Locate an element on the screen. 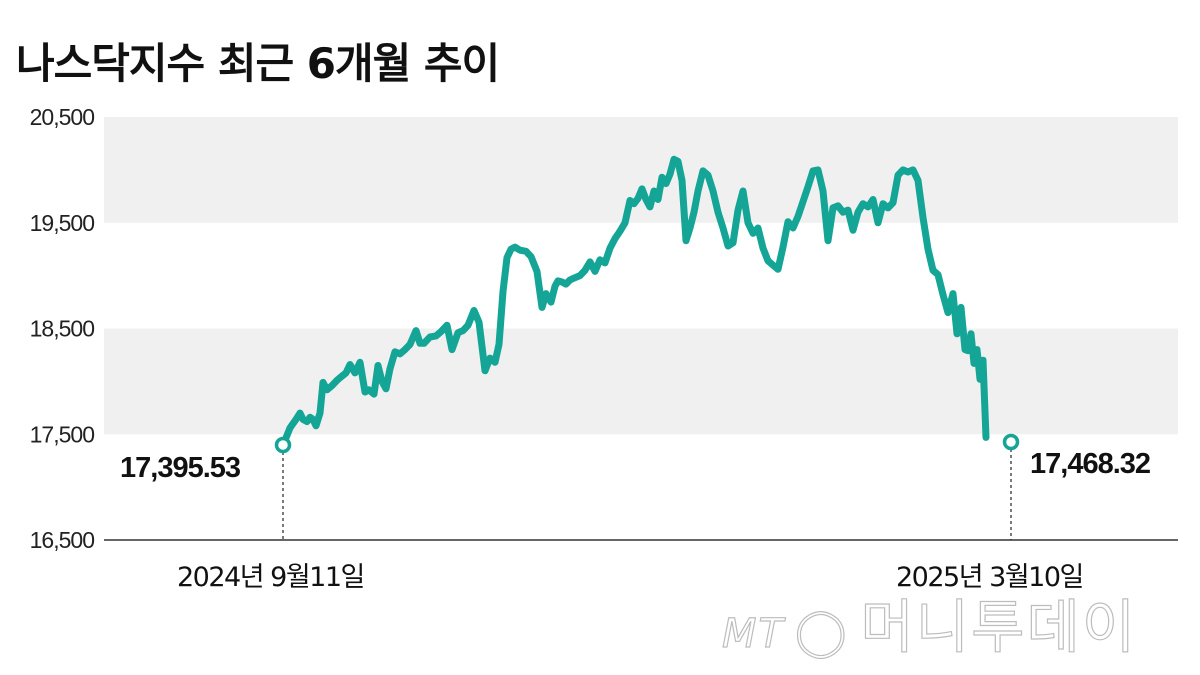 The image size is (1200, 675). moneytoday-watermark: MT ◯ 머니투데이 is located at coordinates (929, 622).